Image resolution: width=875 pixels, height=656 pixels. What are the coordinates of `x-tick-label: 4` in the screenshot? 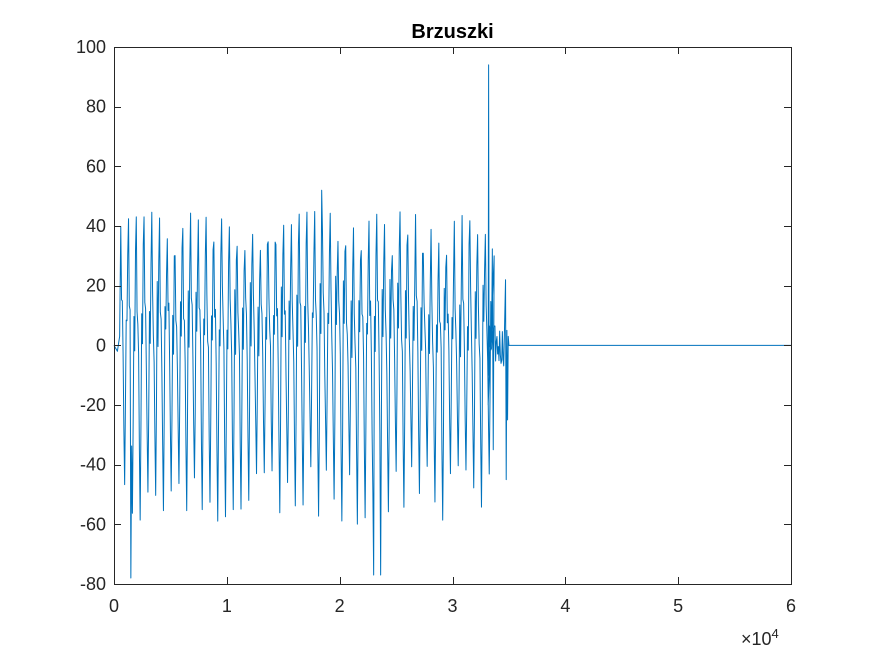 It's located at (565, 606).